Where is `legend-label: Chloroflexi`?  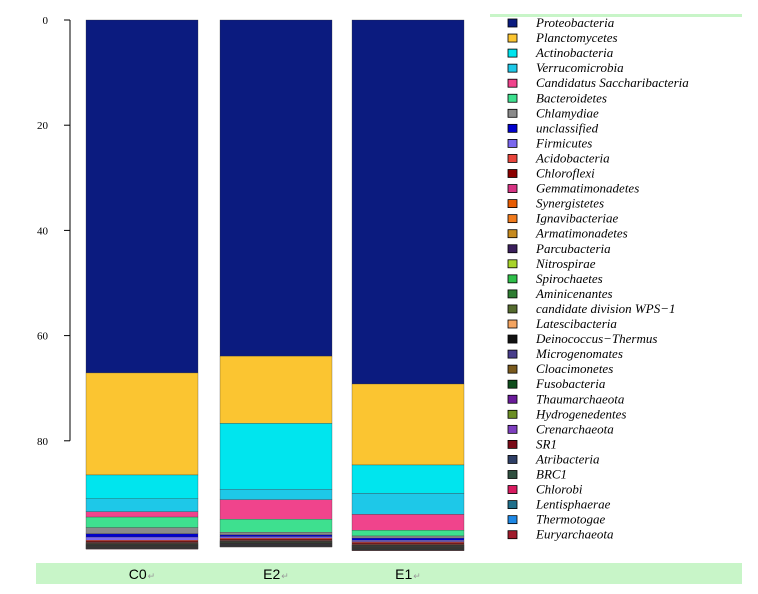
legend-label: Chloroflexi is located at coordinates (565, 173).